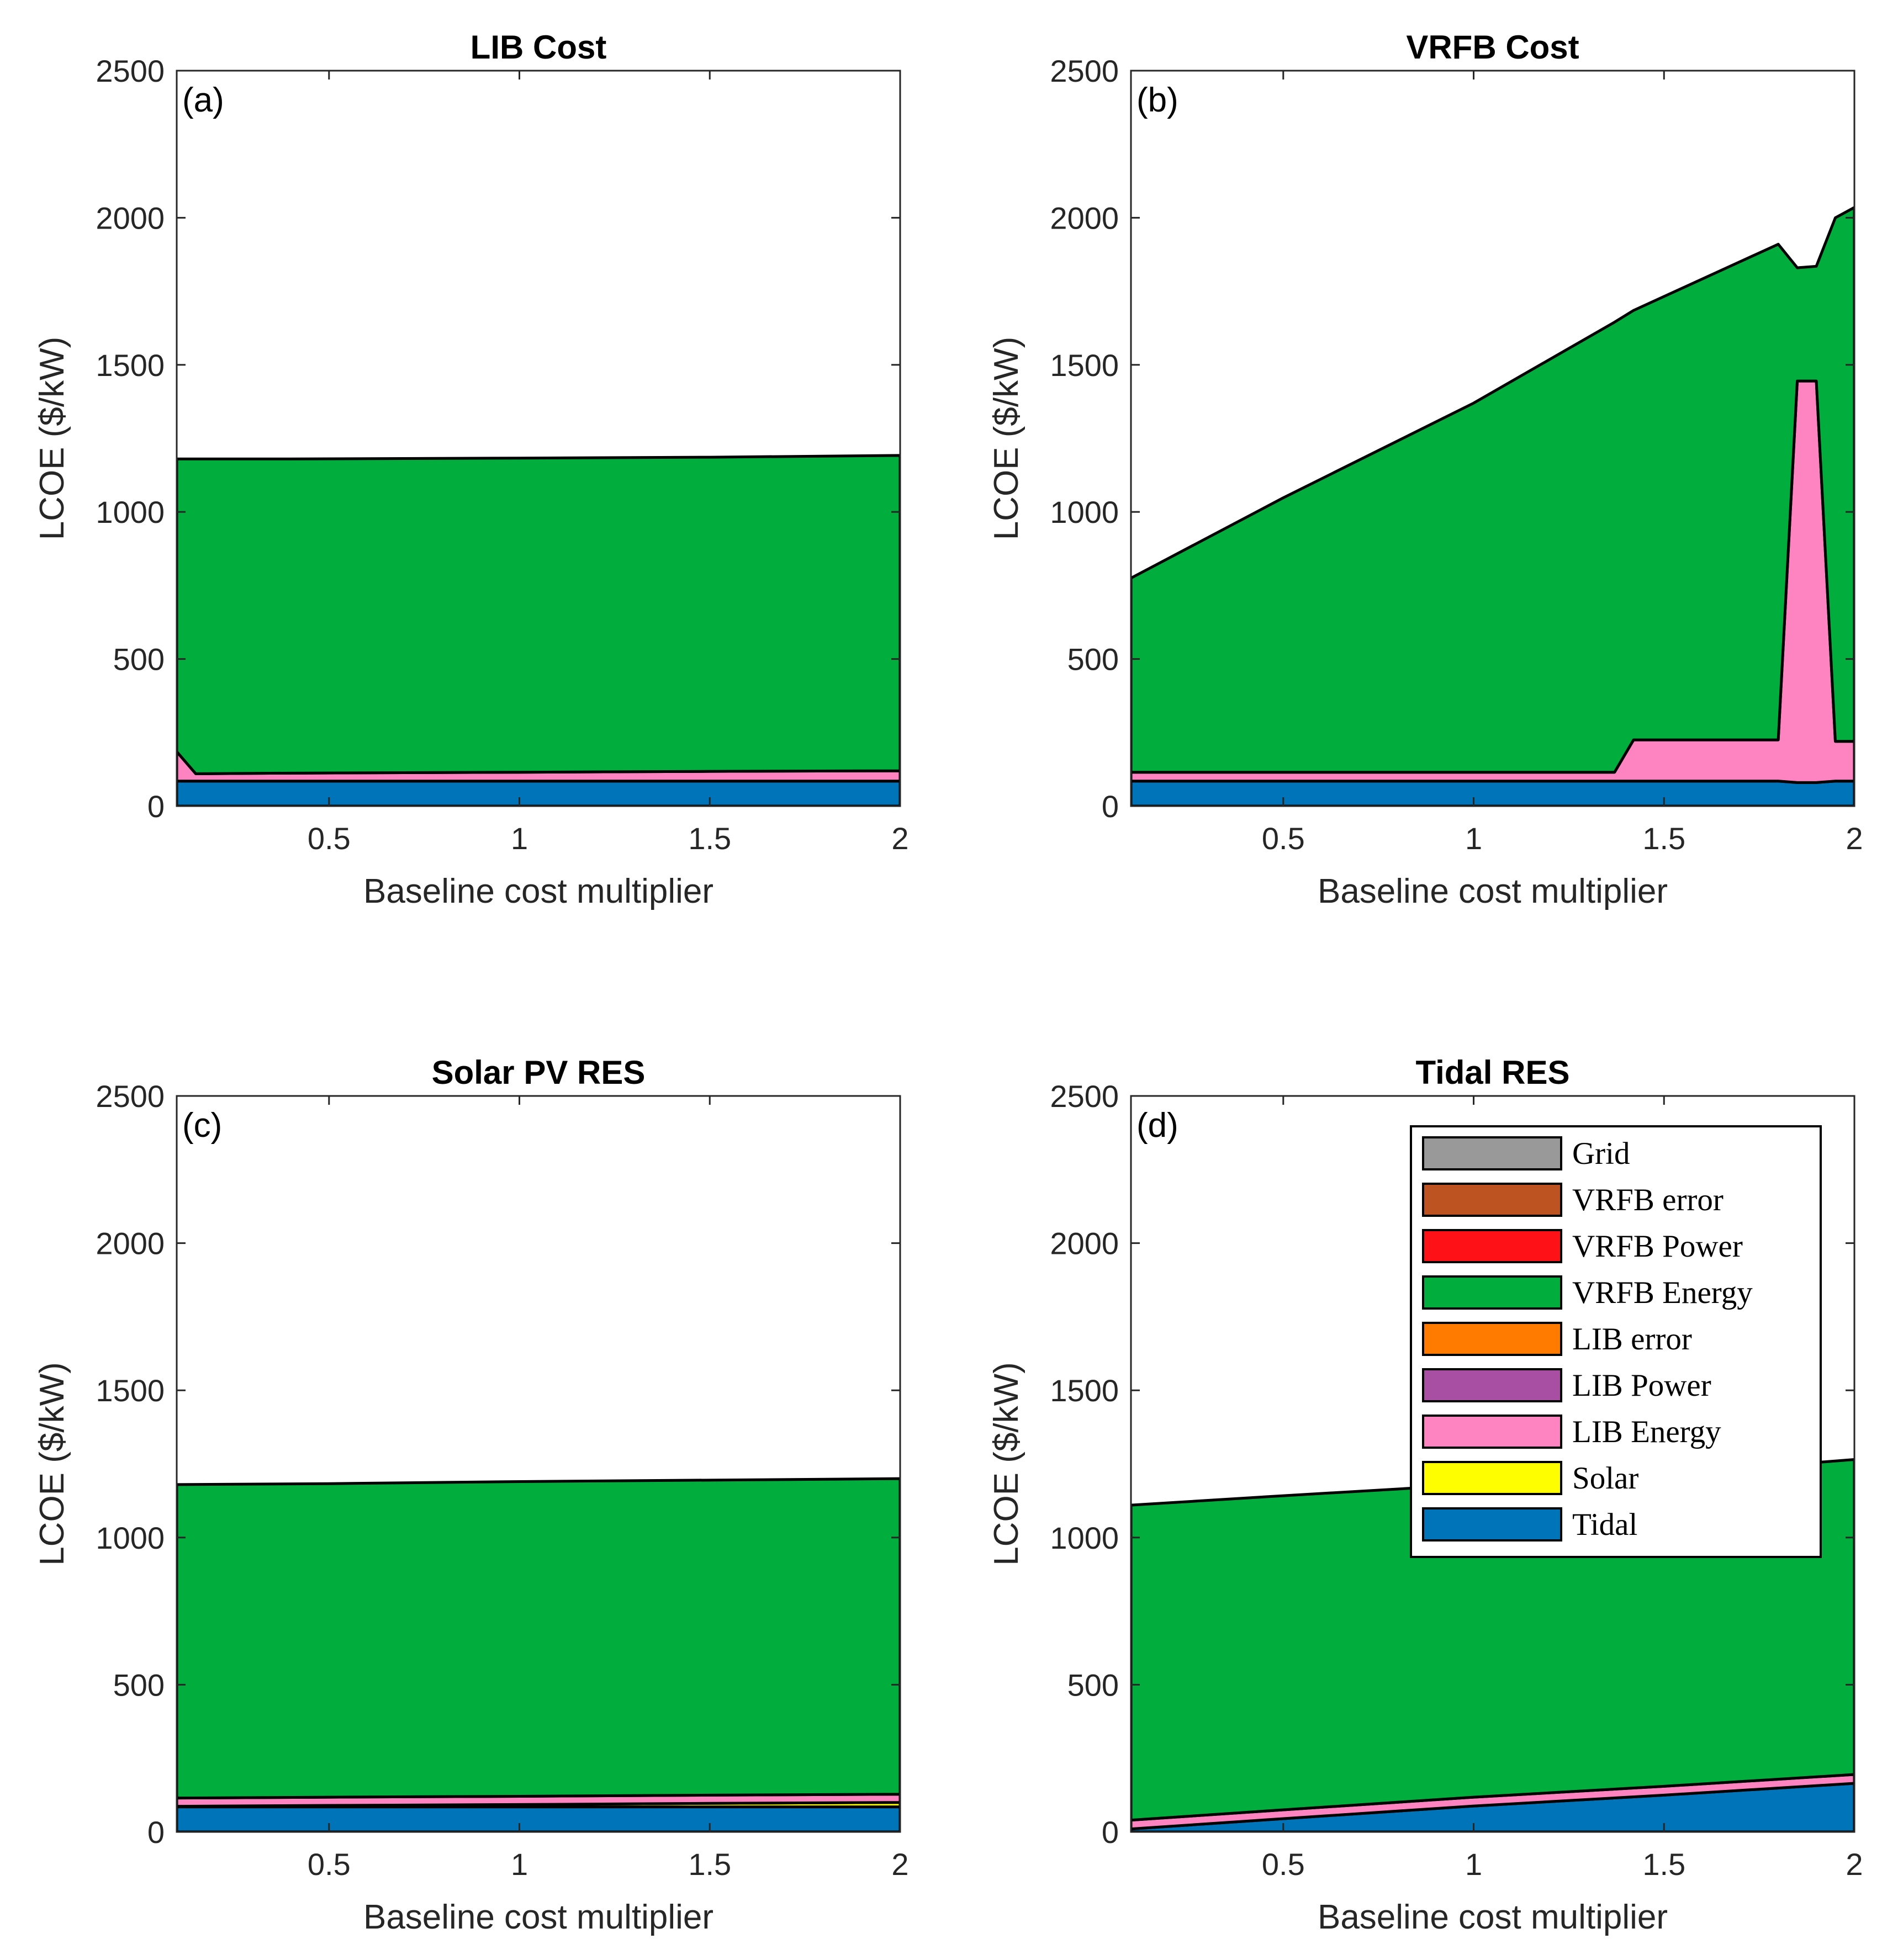 The image size is (1882, 1960). Describe the element at coordinates (203, 100) in the screenshot. I see `panel-label: (a)` at that location.